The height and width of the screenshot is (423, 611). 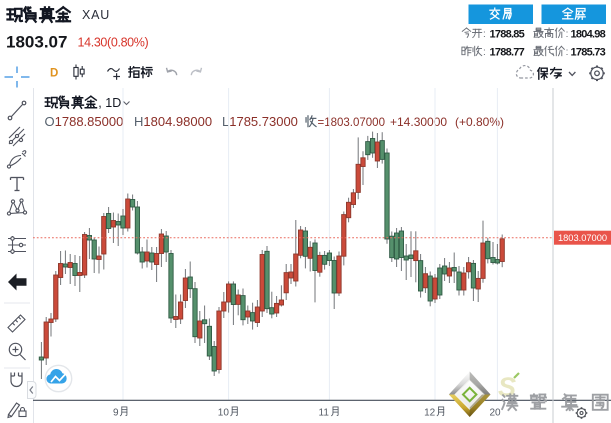 What do you see at coordinates (507, 34) in the screenshot?
I see `svg-text: 1788.85` at bounding box center [507, 34].